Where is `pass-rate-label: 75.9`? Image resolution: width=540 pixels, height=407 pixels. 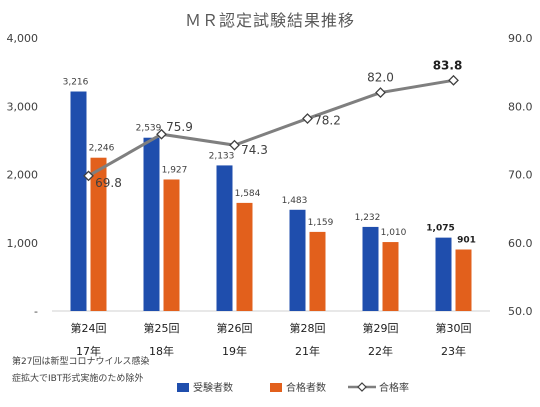 pass-rate-label: 75.9 is located at coordinates (179, 127).